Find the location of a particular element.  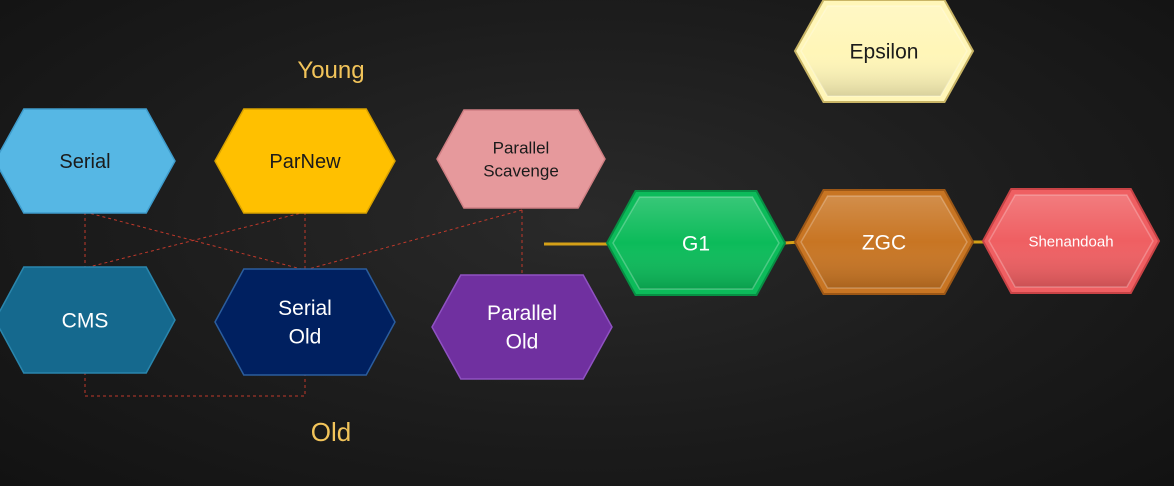

zgc-label: ZGC is located at coordinates (884, 242).